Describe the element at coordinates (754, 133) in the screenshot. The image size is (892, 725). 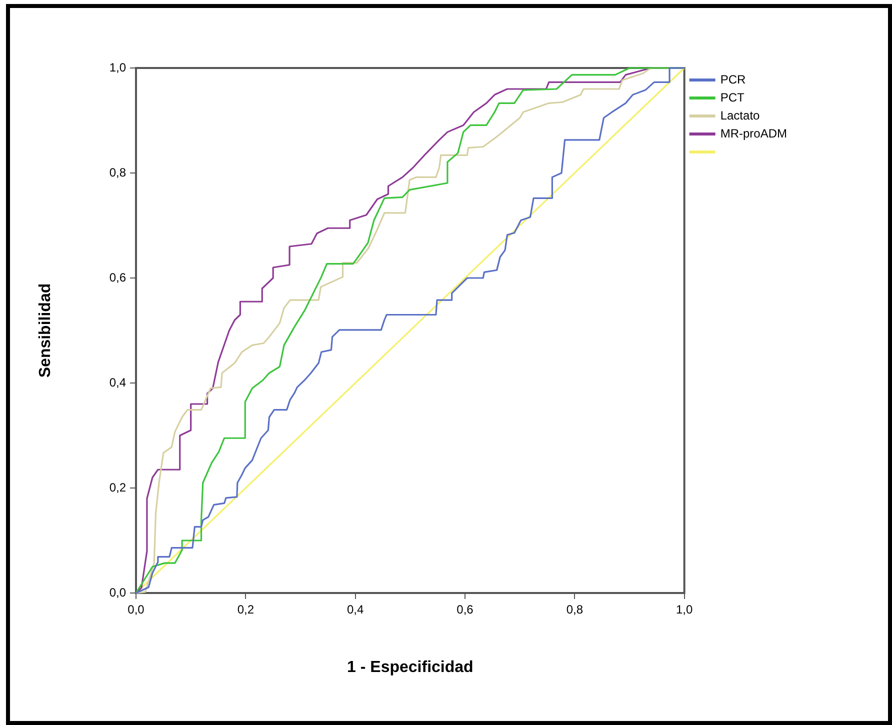
I see `legend-label: MR-proADM` at that location.